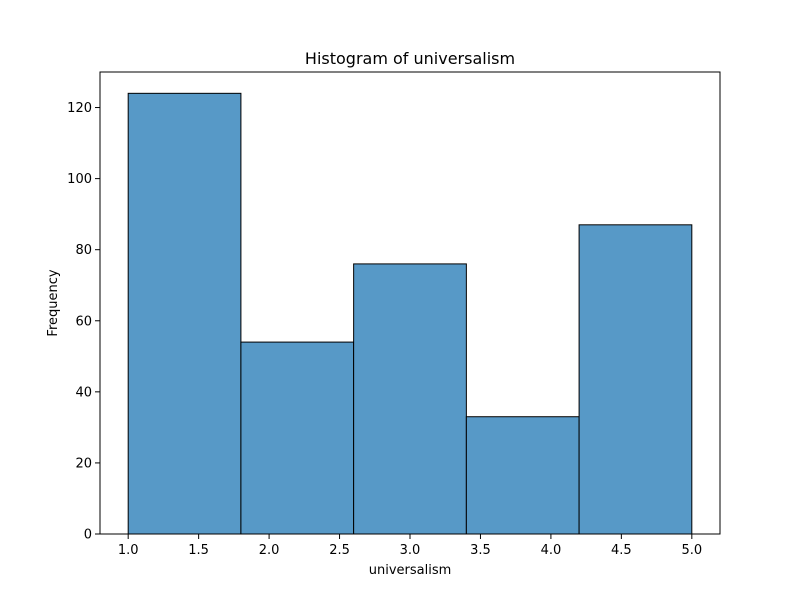 The height and width of the screenshot is (600, 800). What do you see at coordinates (88, 535) in the screenshot?
I see `y-tick-label: 0` at bounding box center [88, 535].